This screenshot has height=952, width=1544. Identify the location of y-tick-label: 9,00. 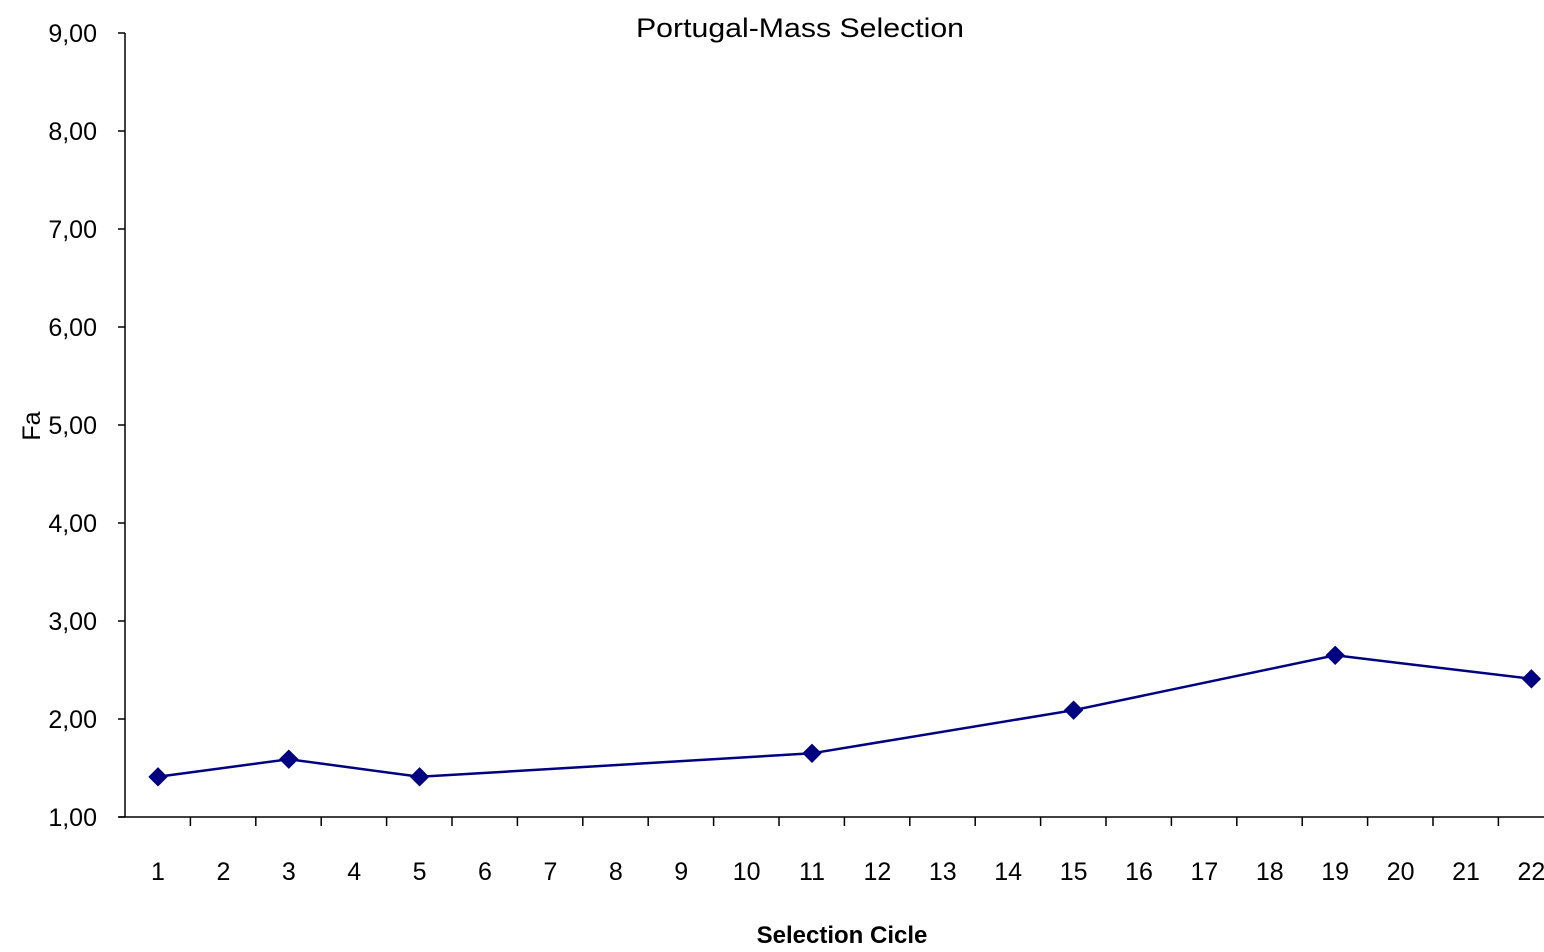
(72, 34).